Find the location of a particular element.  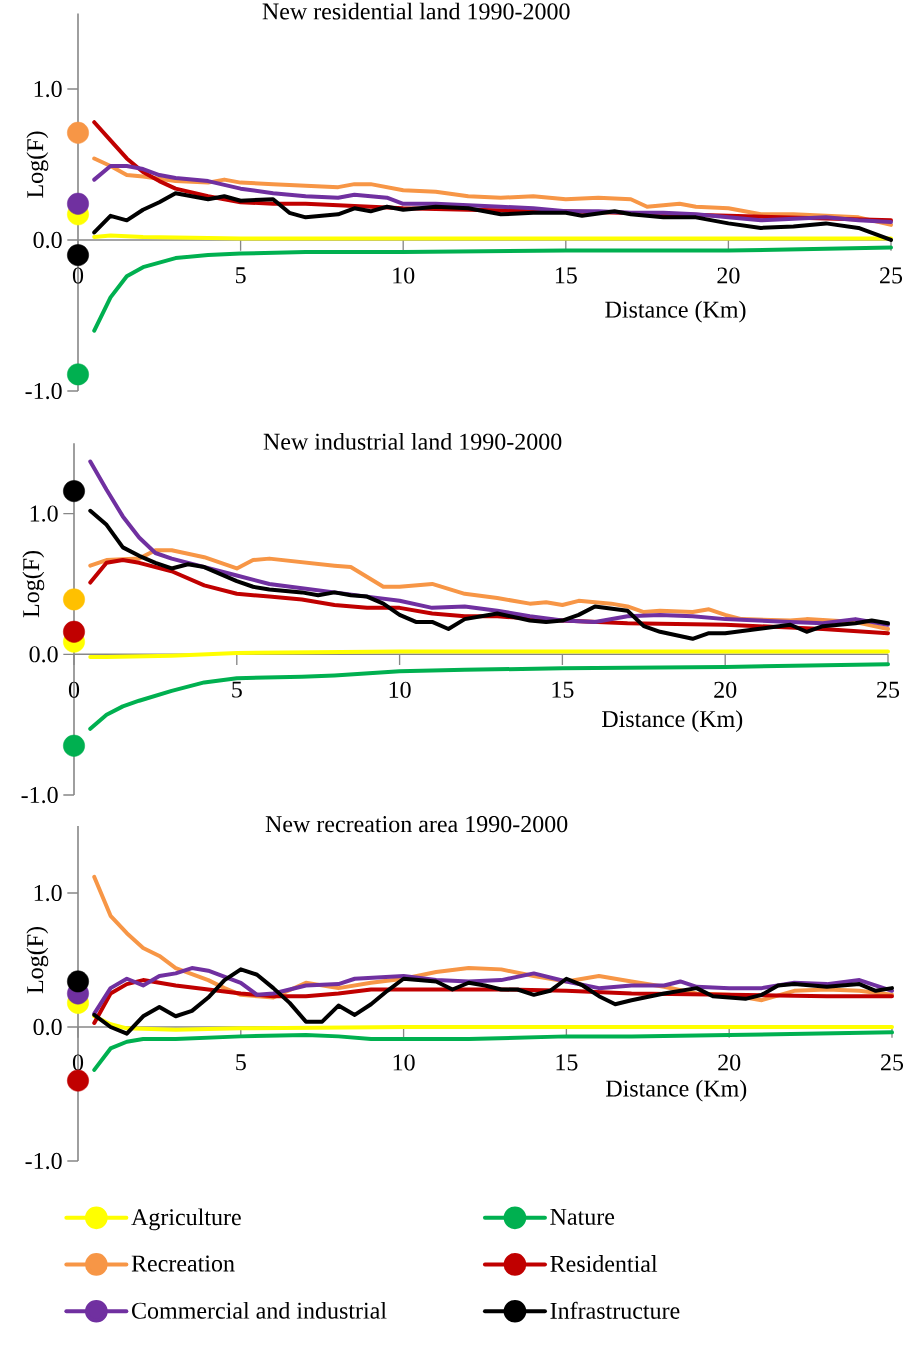

legend-label: Residential is located at coordinates (604, 1263).